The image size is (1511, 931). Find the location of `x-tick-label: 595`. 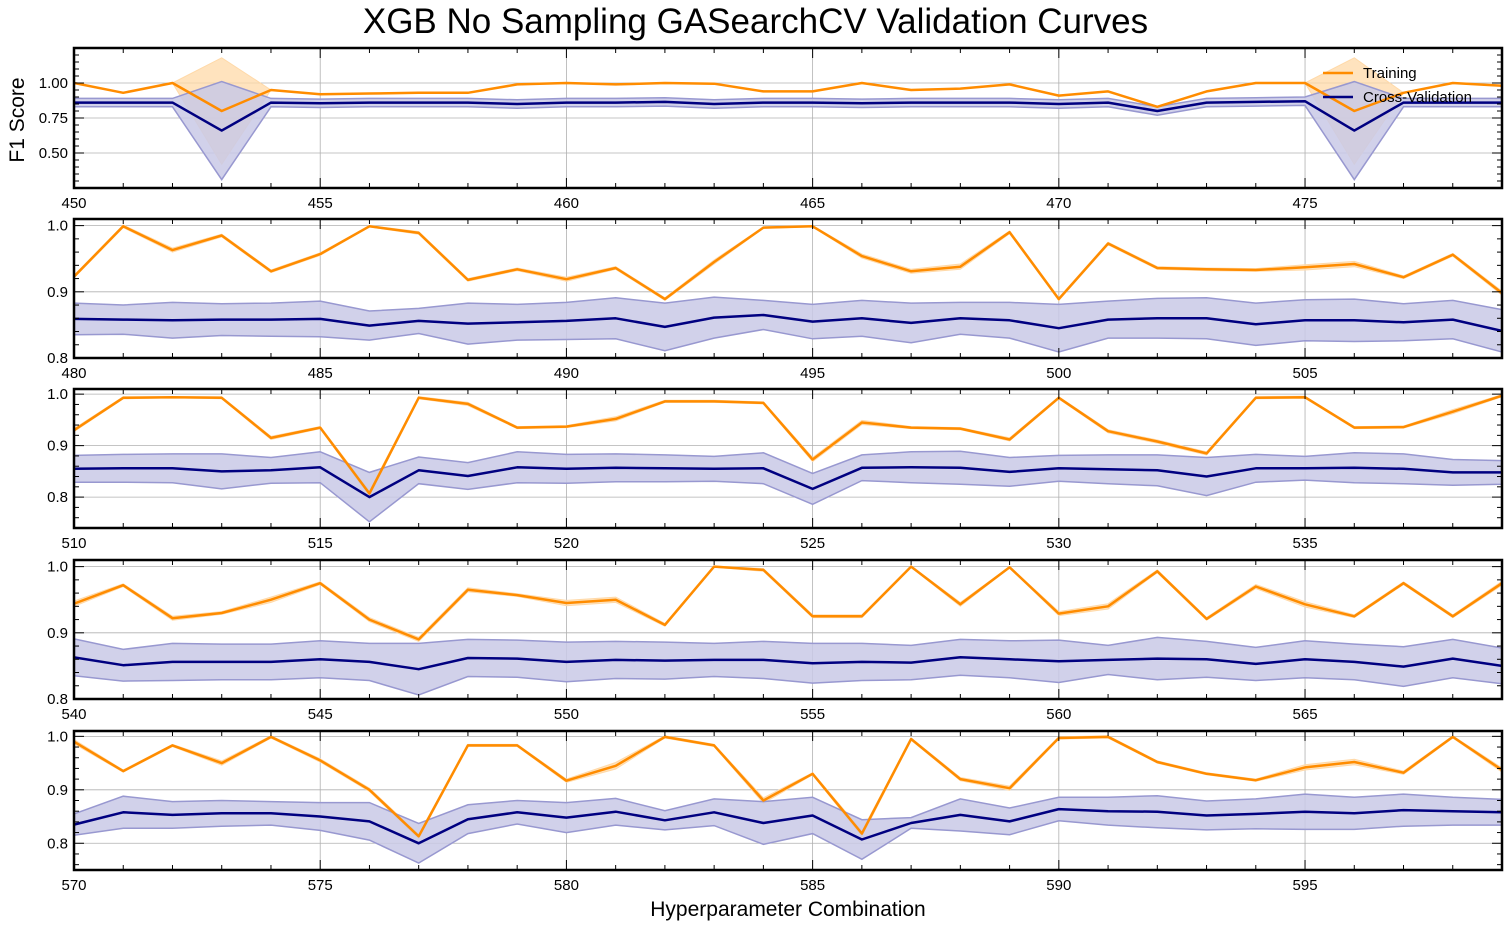

x-tick-label: 595 is located at coordinates (1305, 885).